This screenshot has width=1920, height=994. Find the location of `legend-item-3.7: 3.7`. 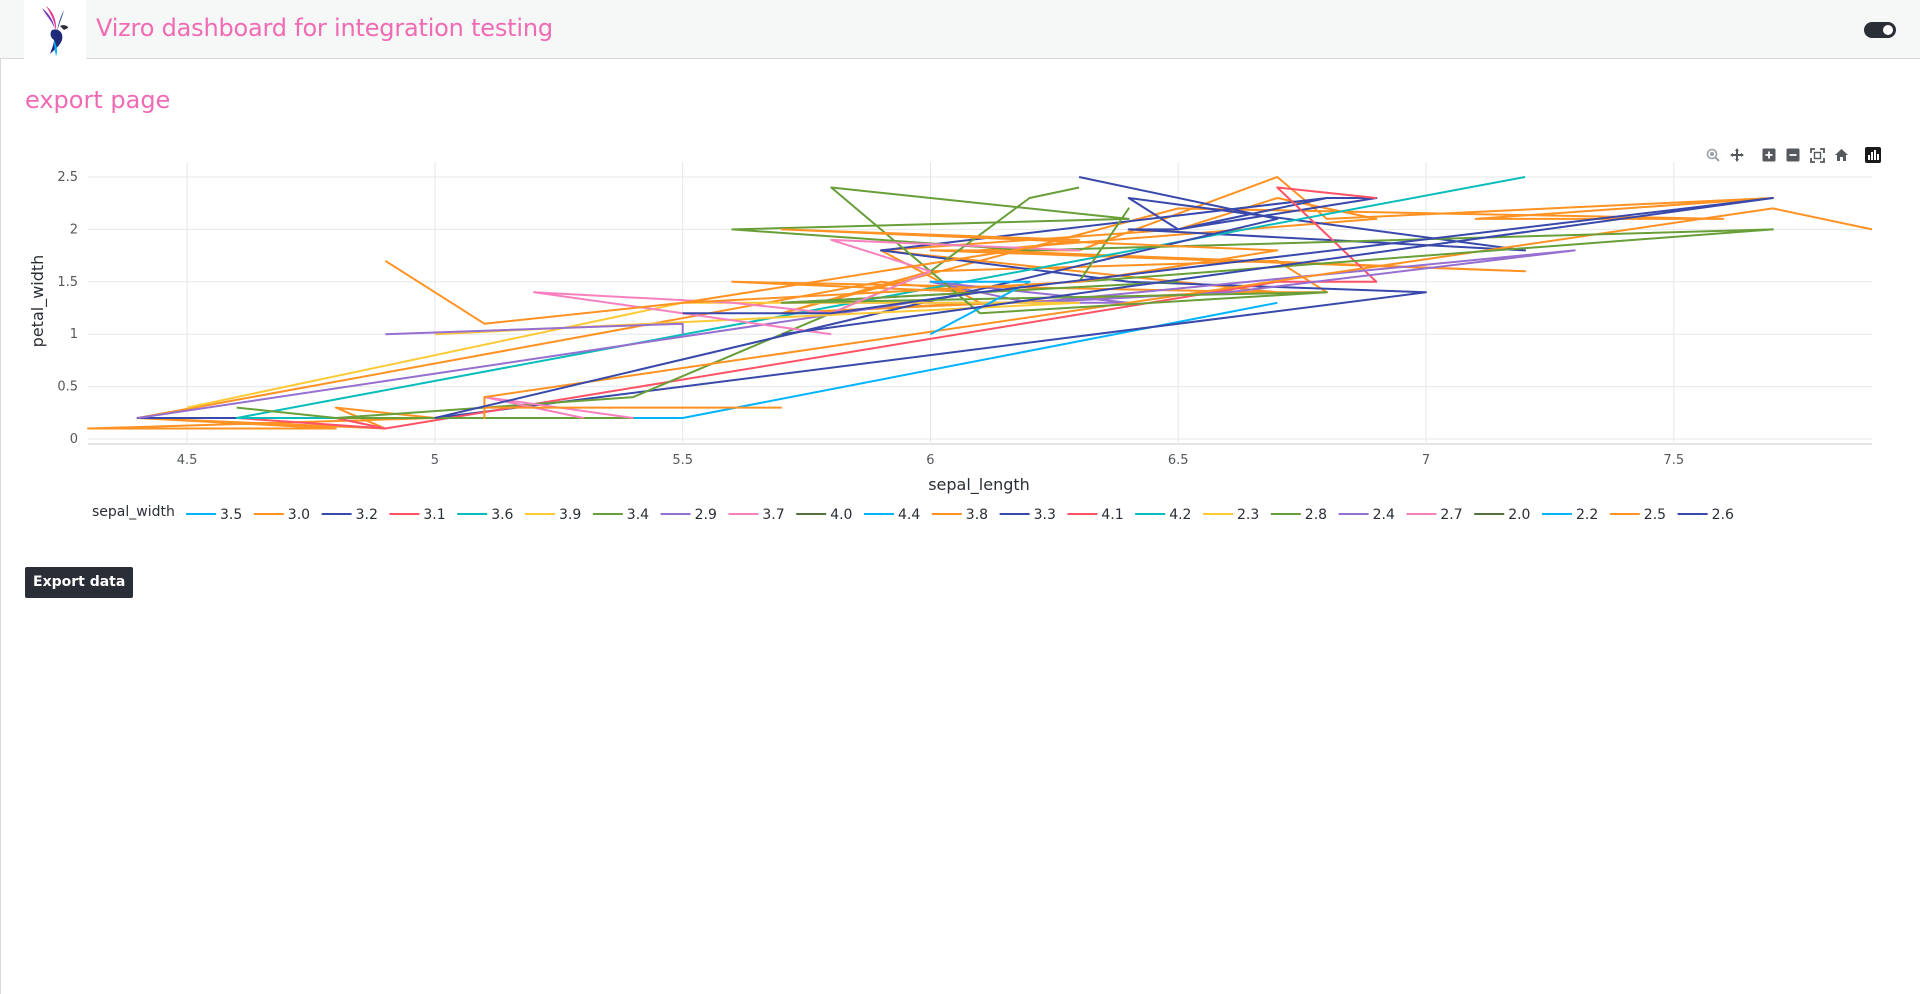

legend-item-3.7: 3.7 is located at coordinates (756, 515).